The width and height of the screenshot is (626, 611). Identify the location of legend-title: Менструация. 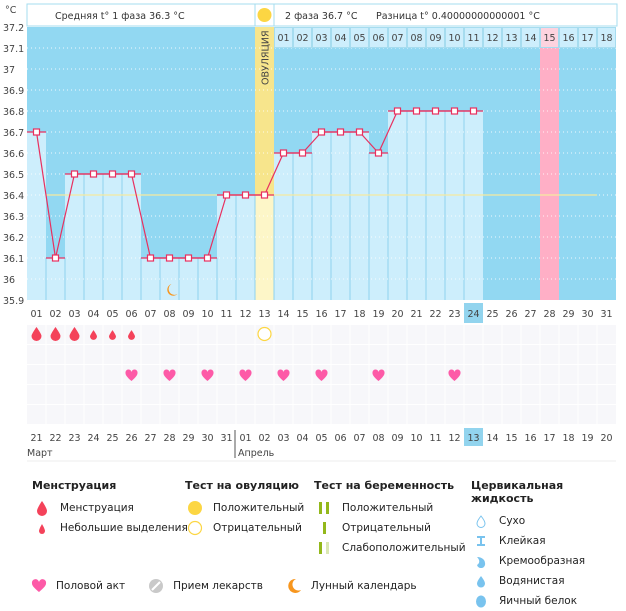
(74, 485).